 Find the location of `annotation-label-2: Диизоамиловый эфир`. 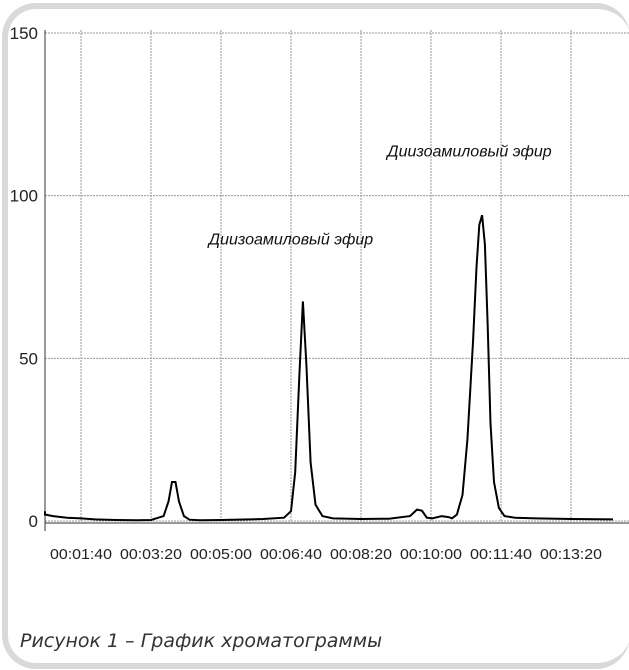

annotation-label-2: Диизоамиловый эфир is located at coordinates (468, 152).